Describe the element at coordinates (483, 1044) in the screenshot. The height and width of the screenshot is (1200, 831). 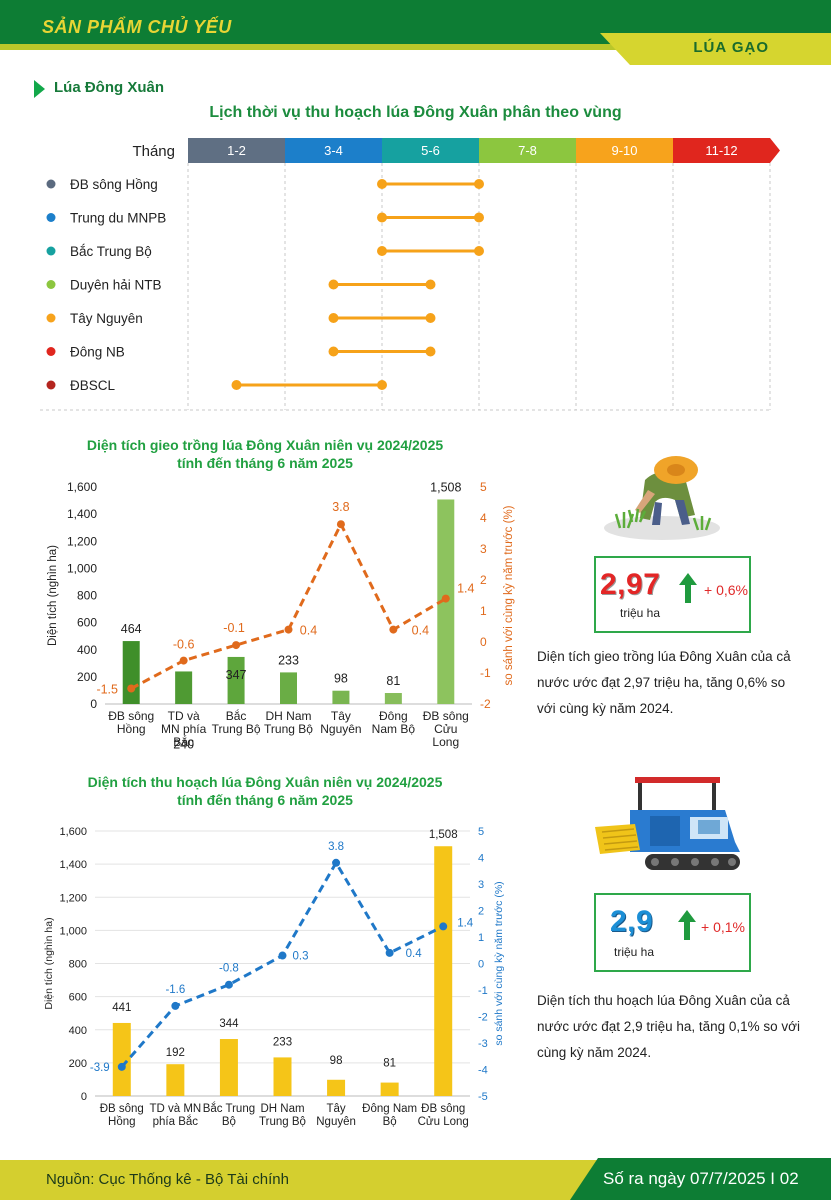
I see `y2-tick-label: -3` at that location.